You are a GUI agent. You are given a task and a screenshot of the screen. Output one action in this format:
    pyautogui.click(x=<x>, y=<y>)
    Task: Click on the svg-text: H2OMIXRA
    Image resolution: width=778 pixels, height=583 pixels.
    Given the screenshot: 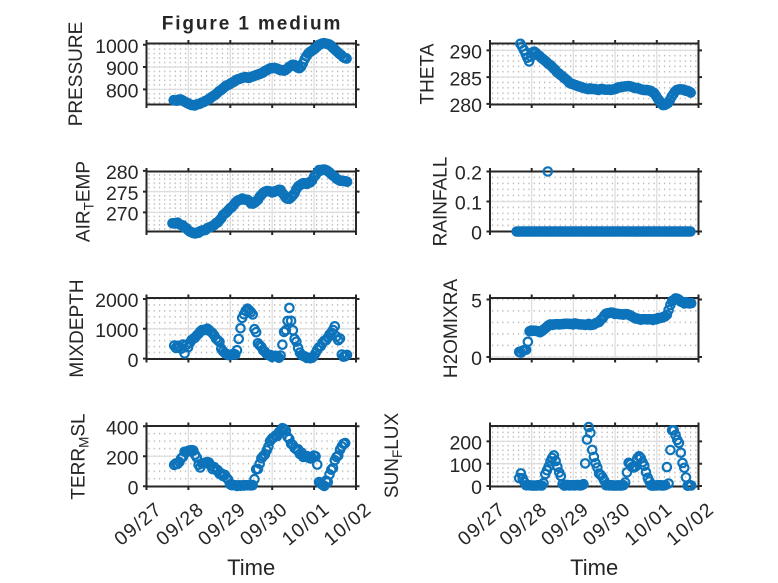 What is the action you would take?
    pyautogui.click(x=451, y=329)
    